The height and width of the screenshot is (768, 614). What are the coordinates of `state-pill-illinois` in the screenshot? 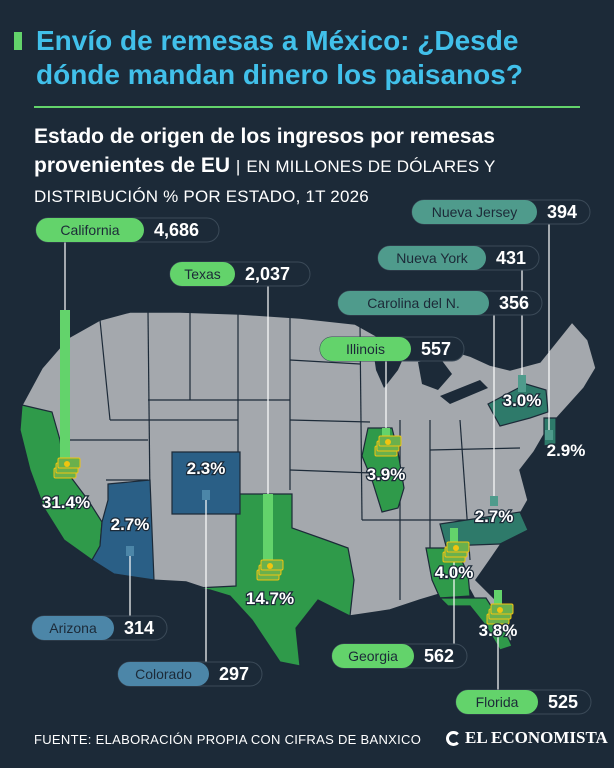 It's located at (365, 349).